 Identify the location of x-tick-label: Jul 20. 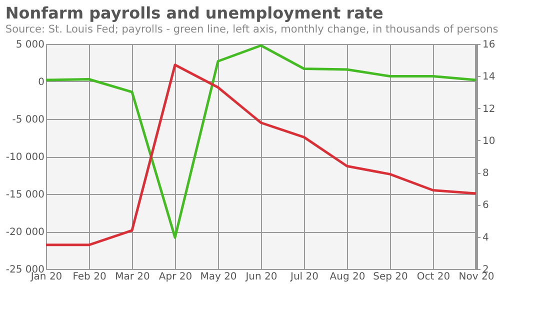
(304, 277).